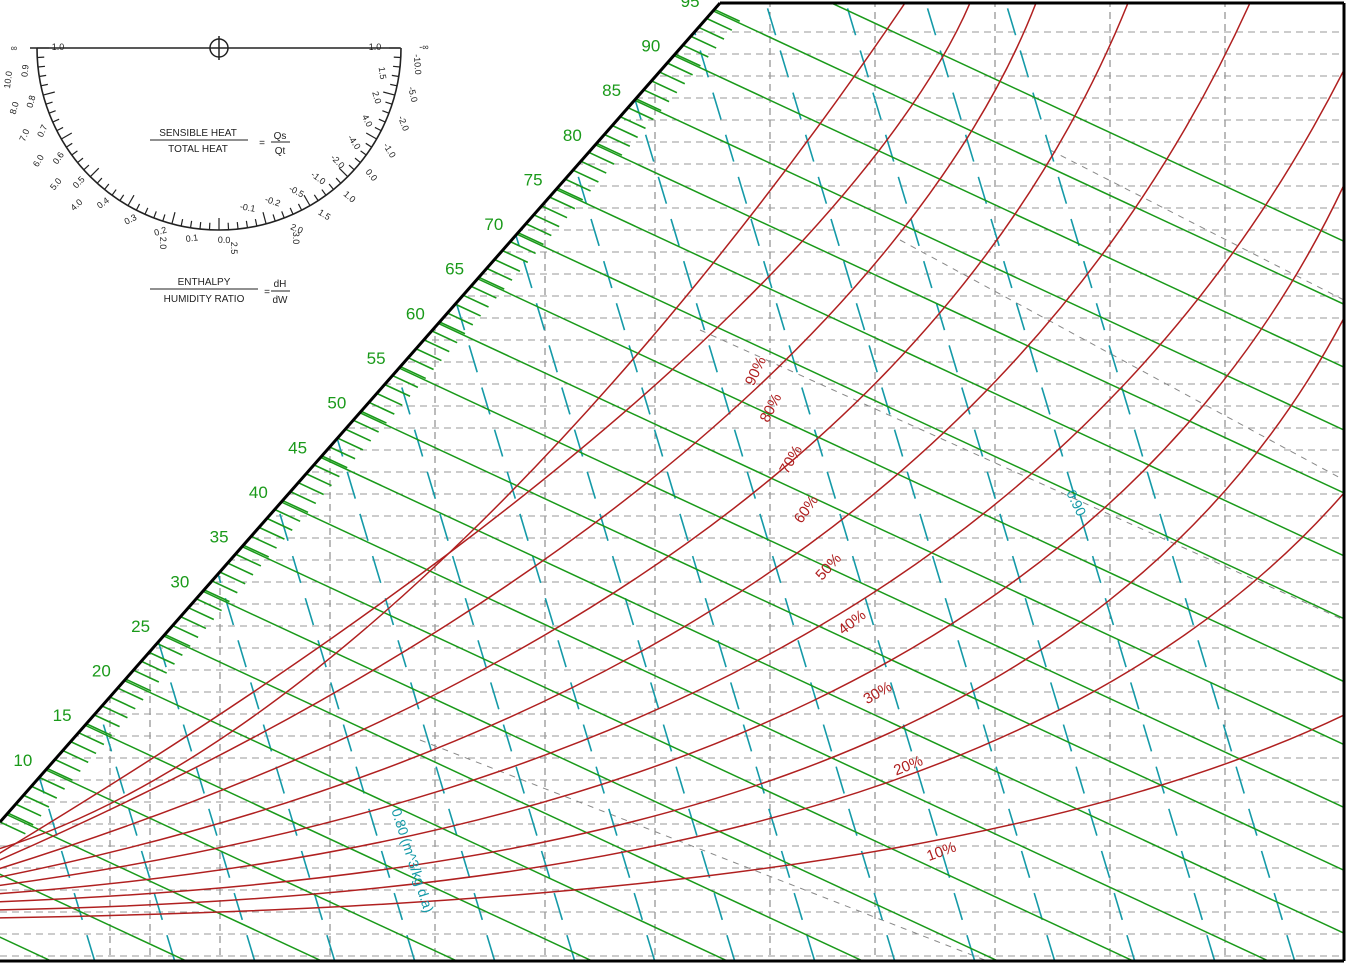 The height and width of the screenshot is (964, 1347). I want to click on enthalpy-scale-label: 85, so click(611, 90).